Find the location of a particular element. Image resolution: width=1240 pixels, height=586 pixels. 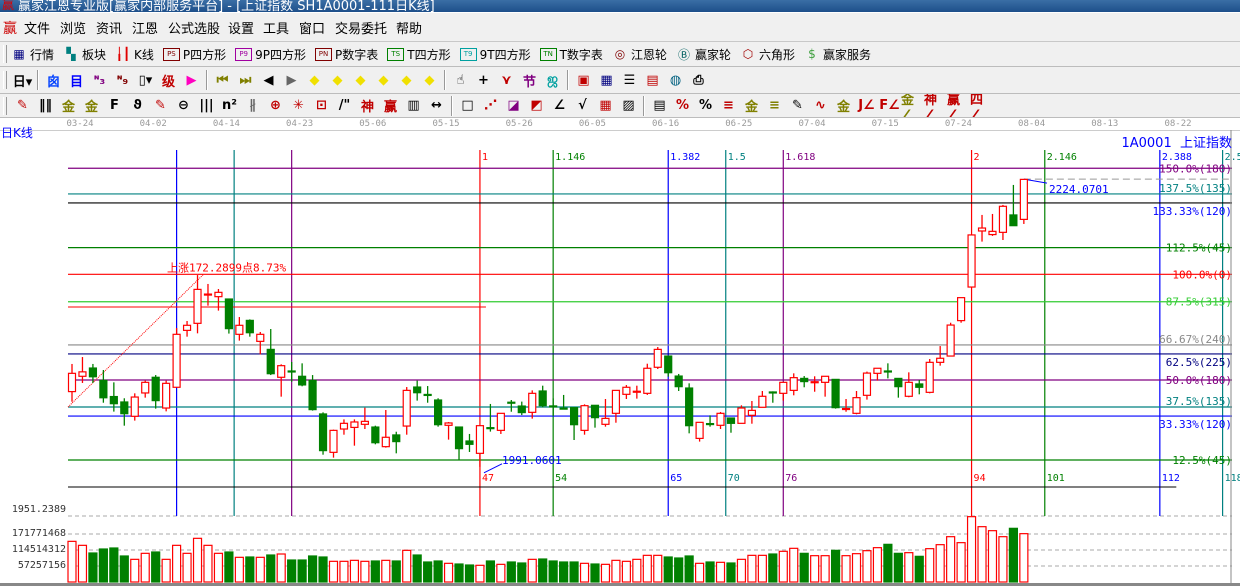

gold-lines-2-icon: 金 is located at coordinates (91, 107).